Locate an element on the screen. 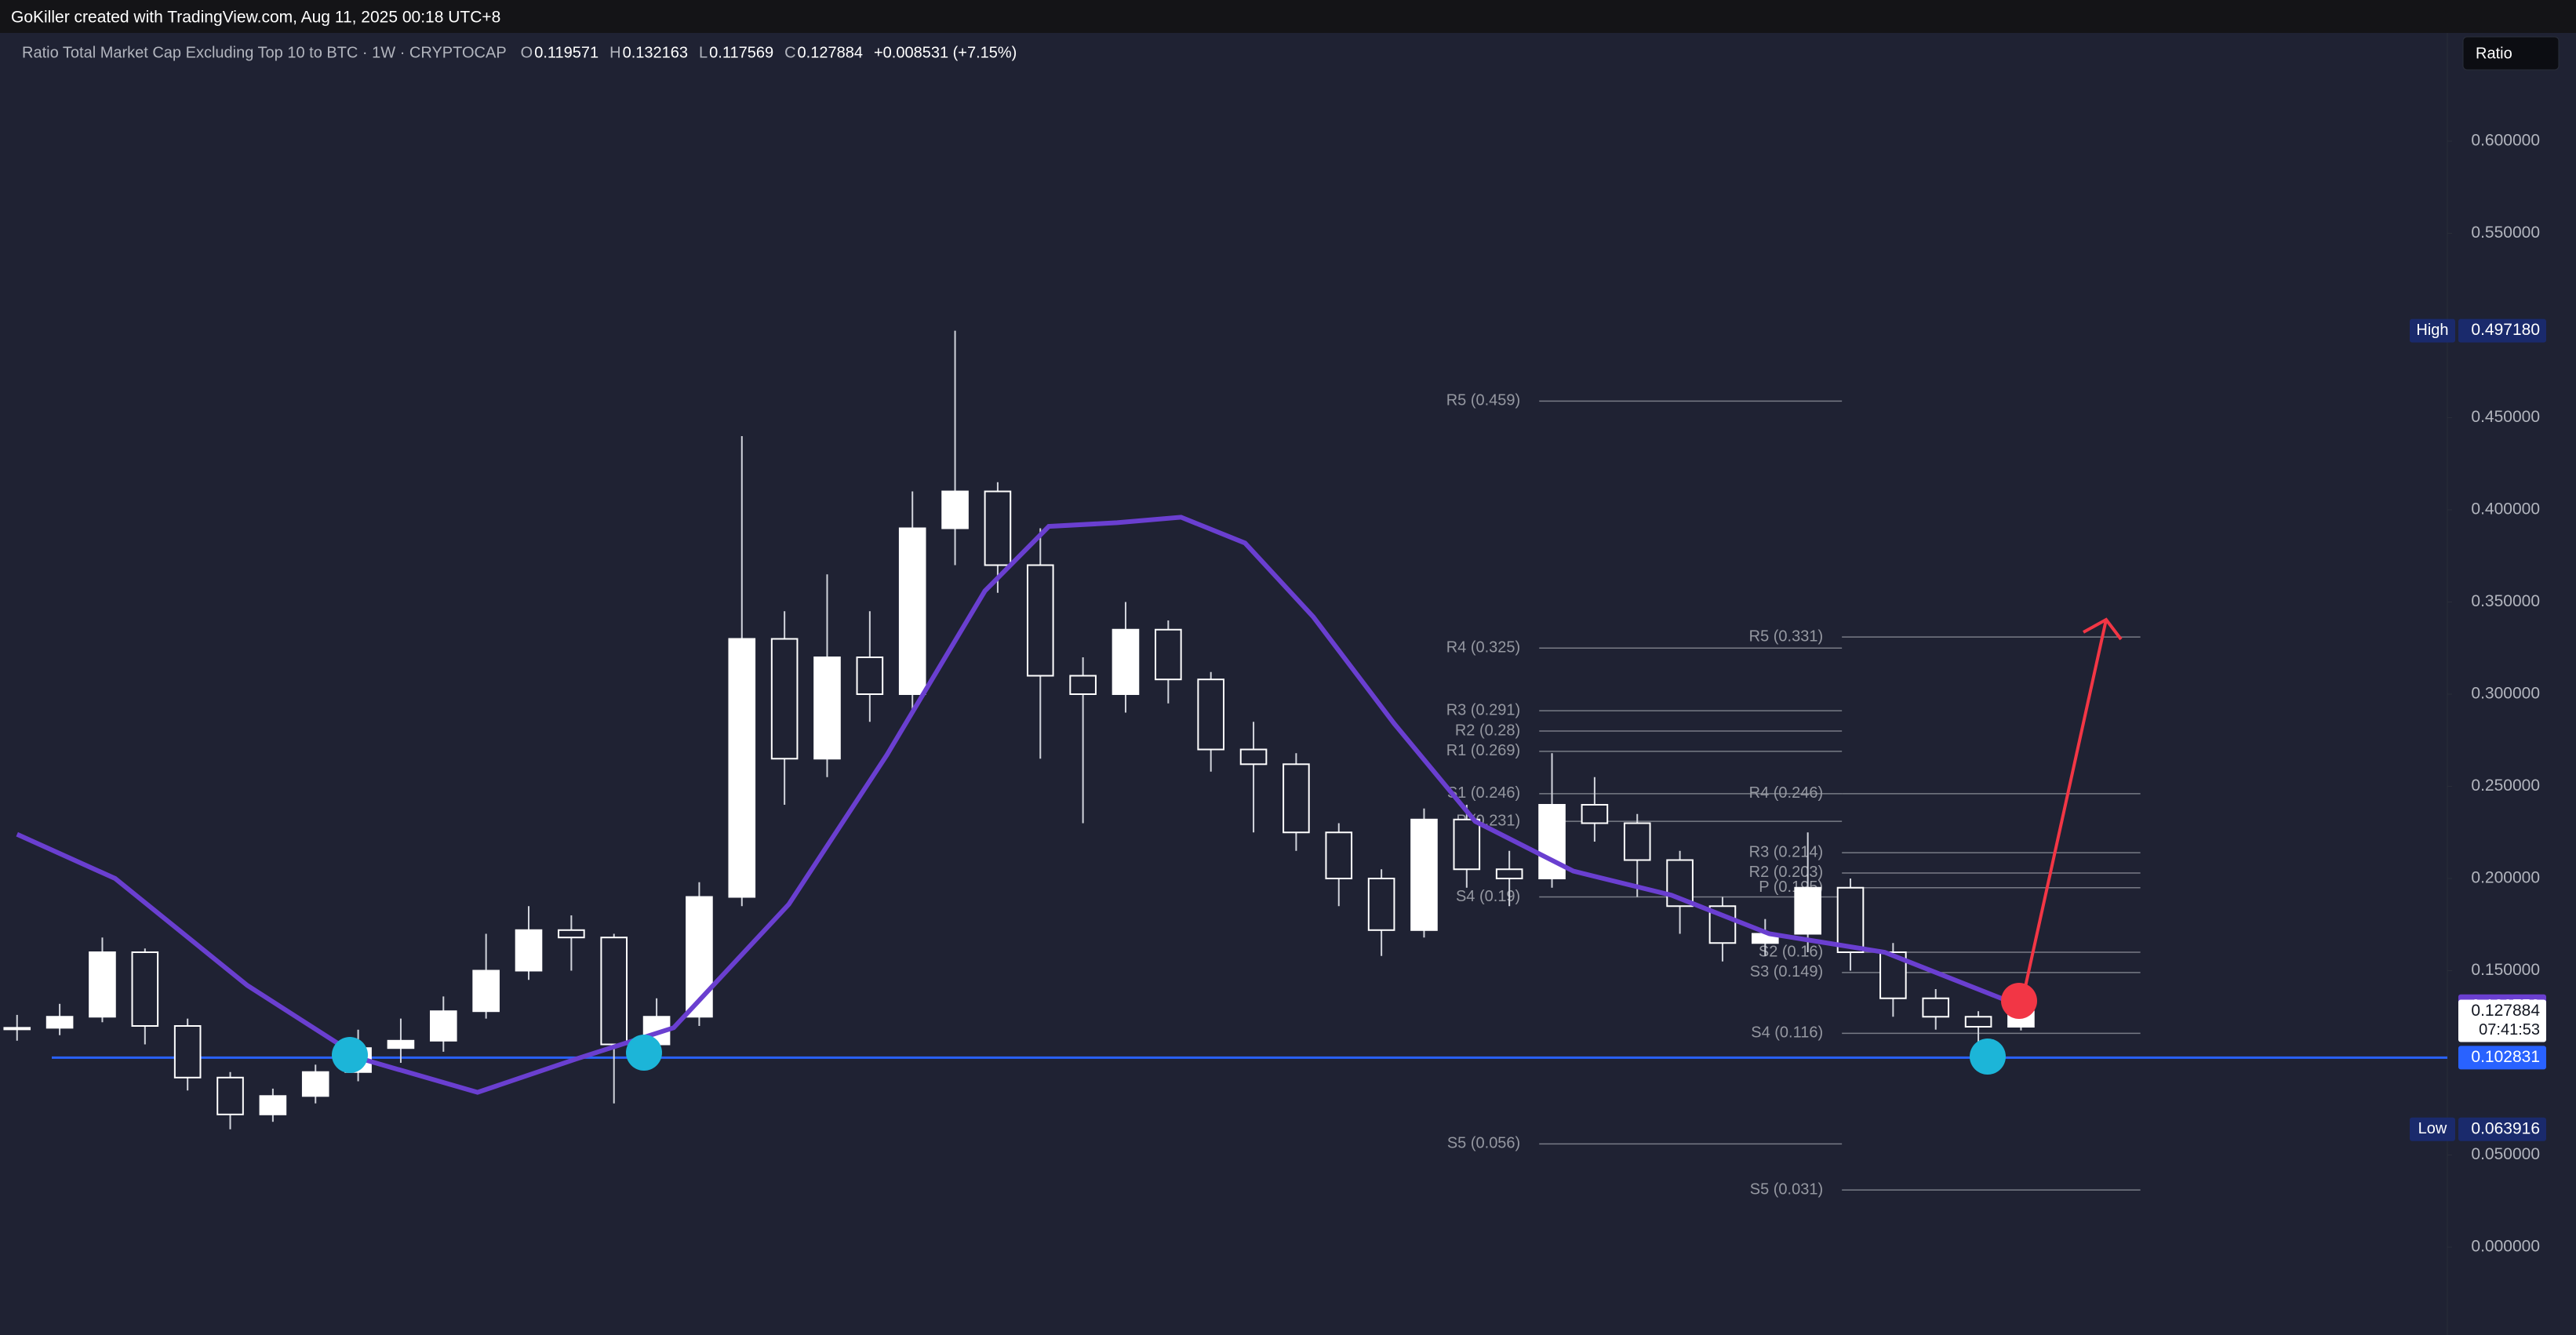 The height and width of the screenshot is (1335, 2576). pivot-label: S4 (0.19) is located at coordinates (1488, 896).